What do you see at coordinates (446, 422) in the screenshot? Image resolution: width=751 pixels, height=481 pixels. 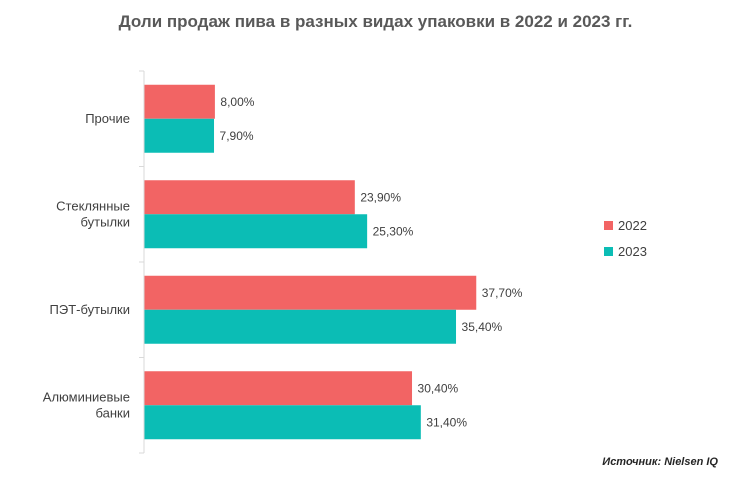 I see `data-label: 31,40%` at bounding box center [446, 422].